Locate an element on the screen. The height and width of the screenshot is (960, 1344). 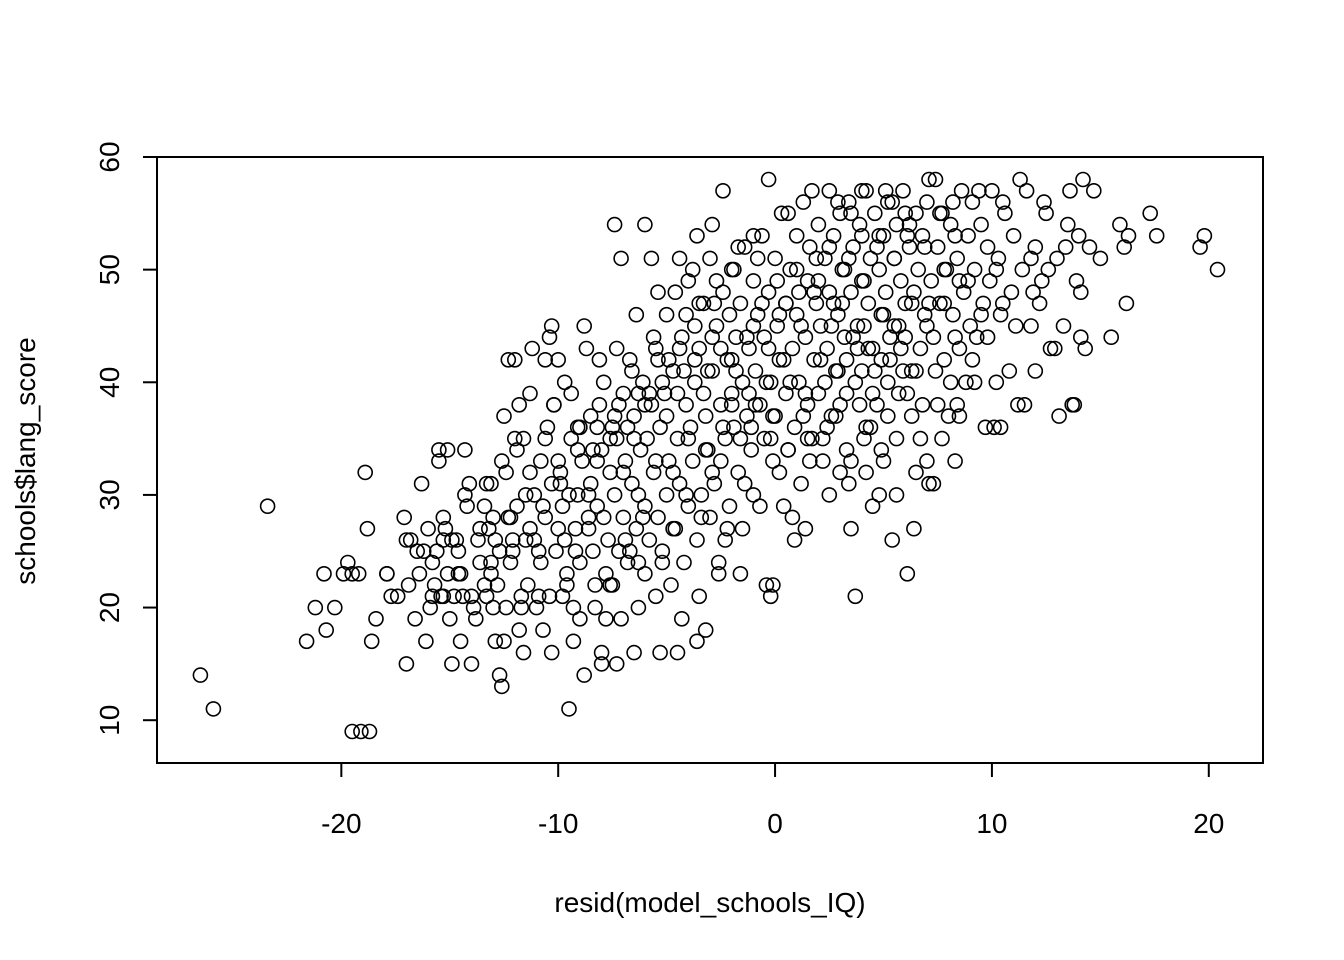
x-tick-label: -20 is located at coordinates (341, 823).